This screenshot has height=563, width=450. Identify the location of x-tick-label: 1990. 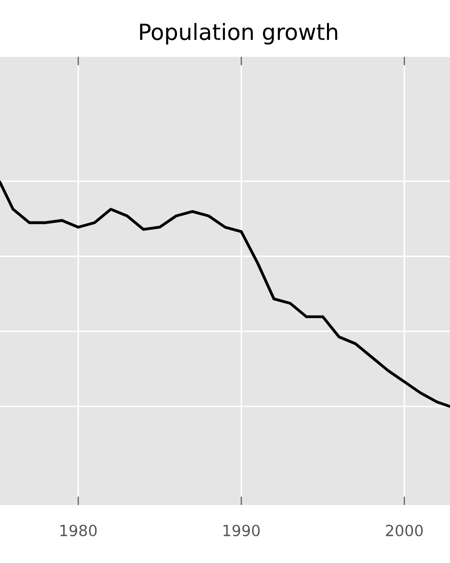
(242, 530).